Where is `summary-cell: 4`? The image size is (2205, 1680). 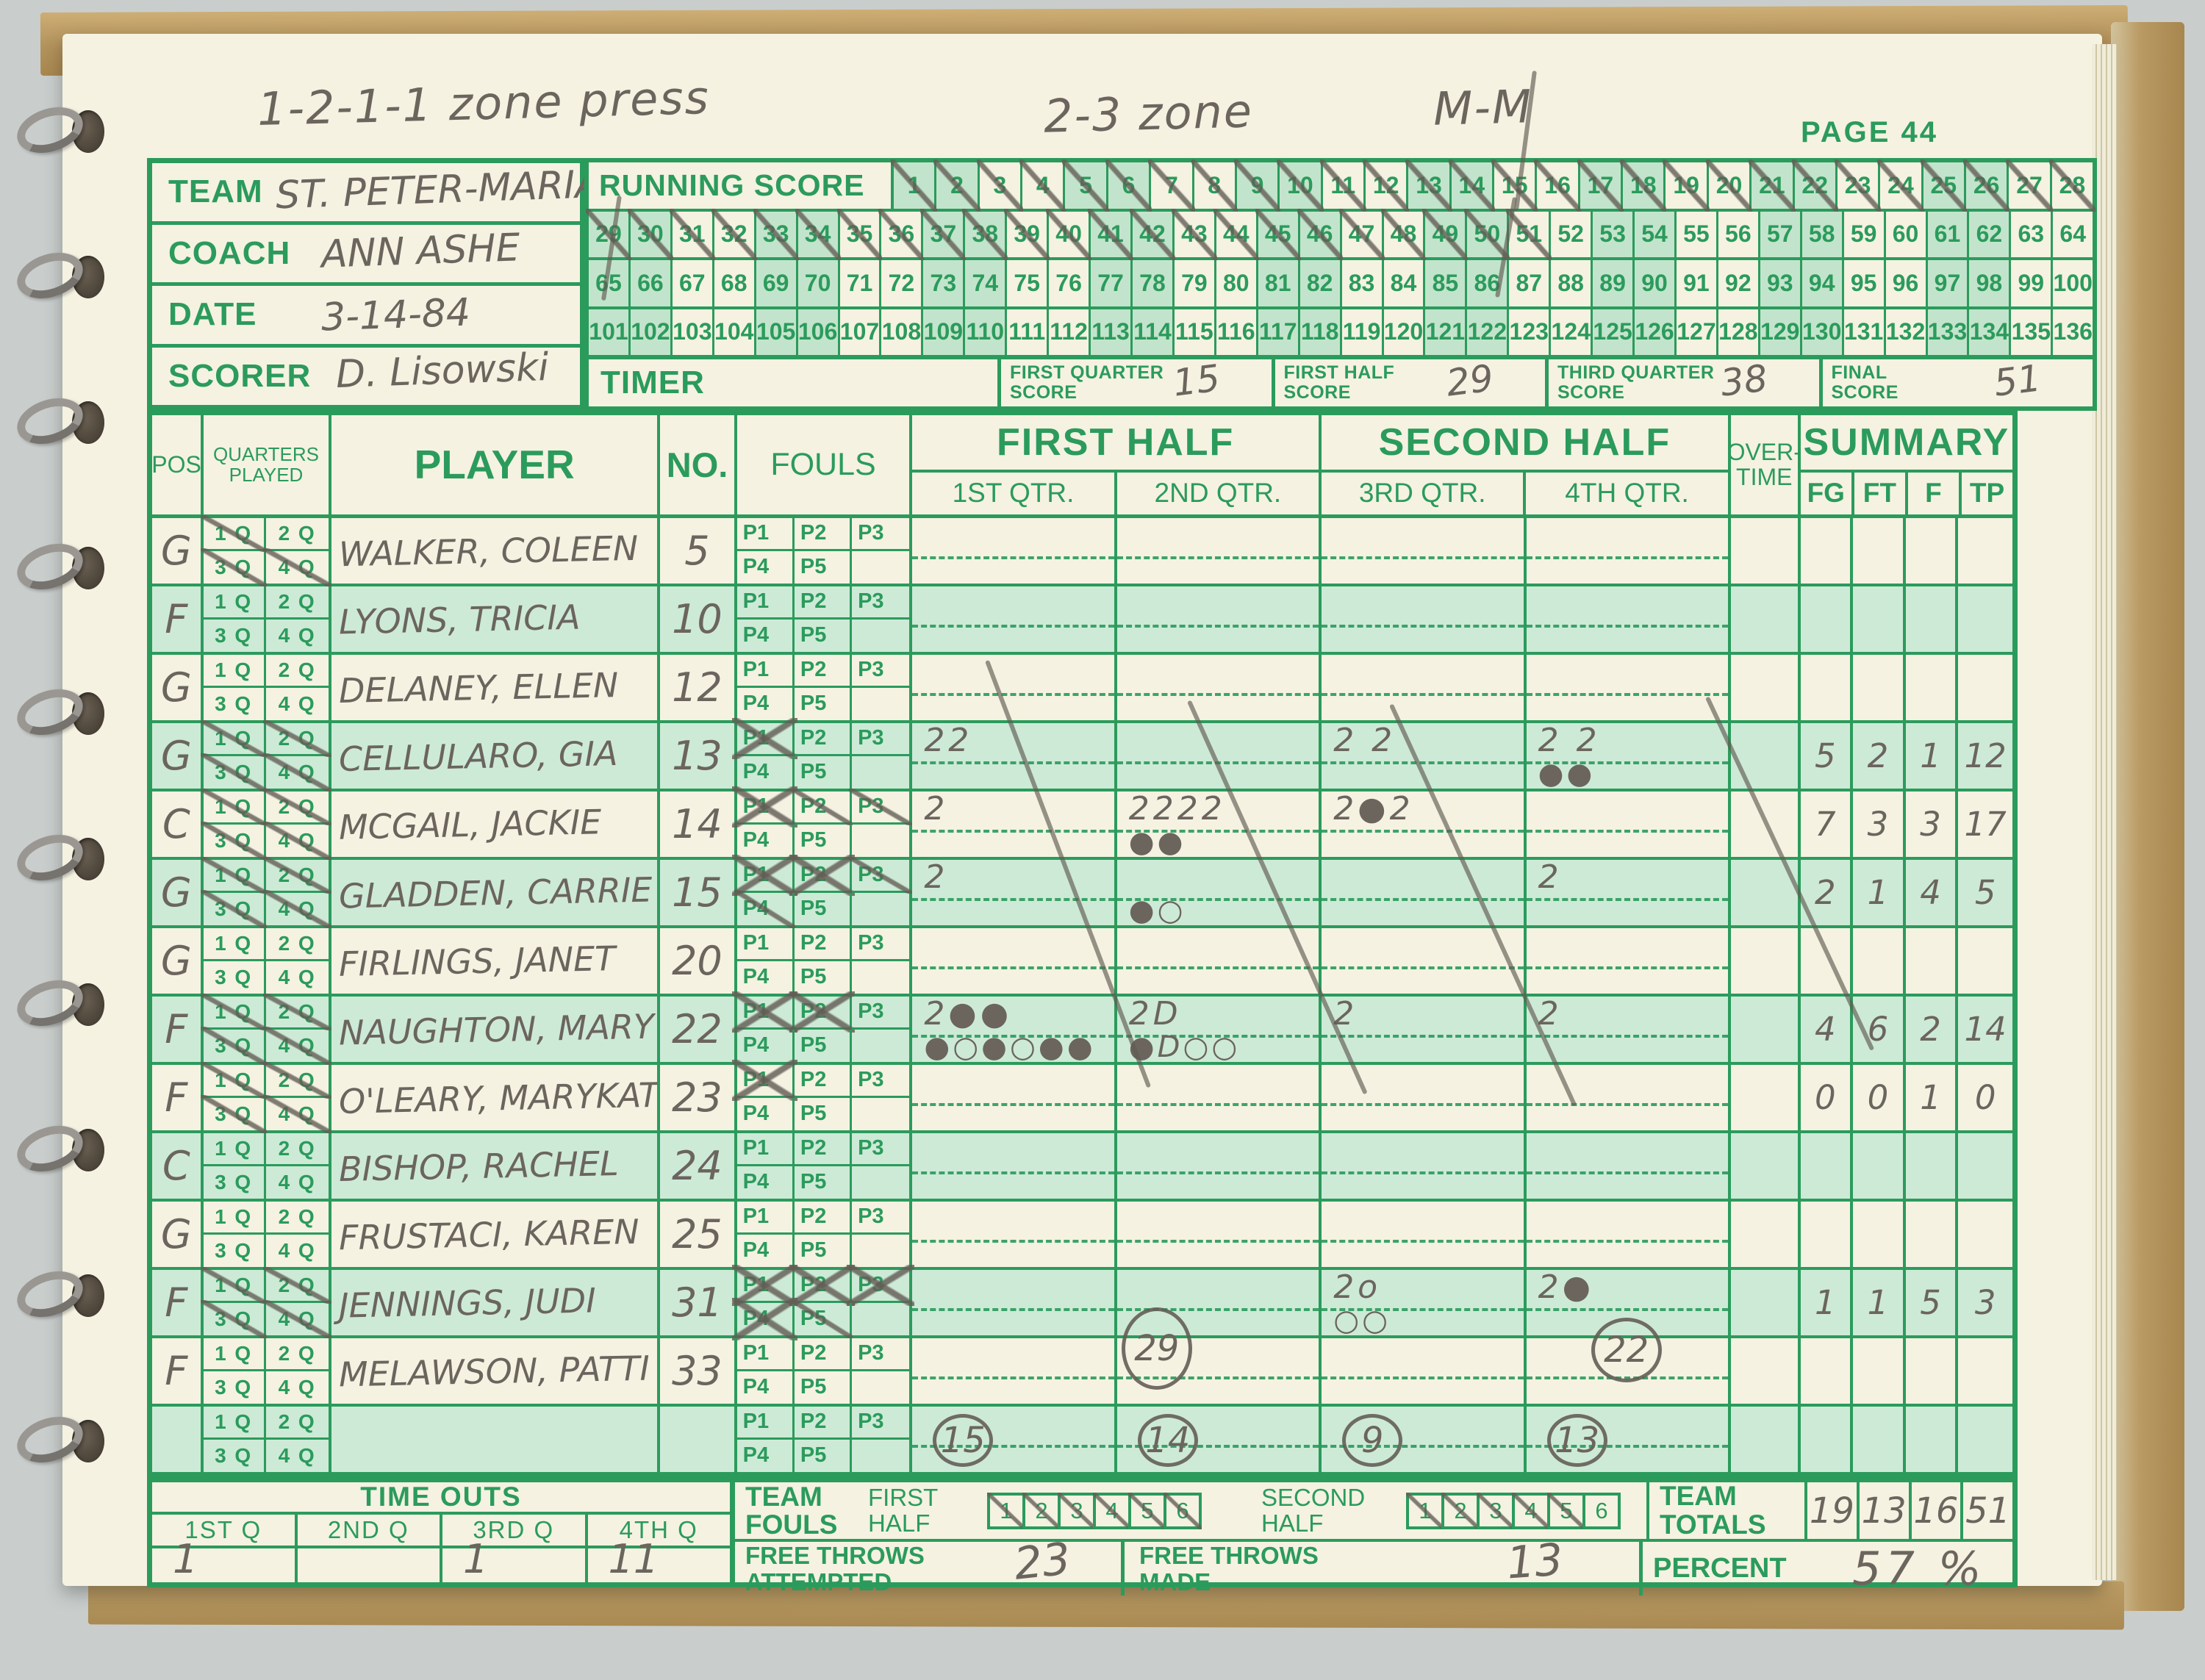
summary-cell: 4 is located at coordinates (1932, 892).